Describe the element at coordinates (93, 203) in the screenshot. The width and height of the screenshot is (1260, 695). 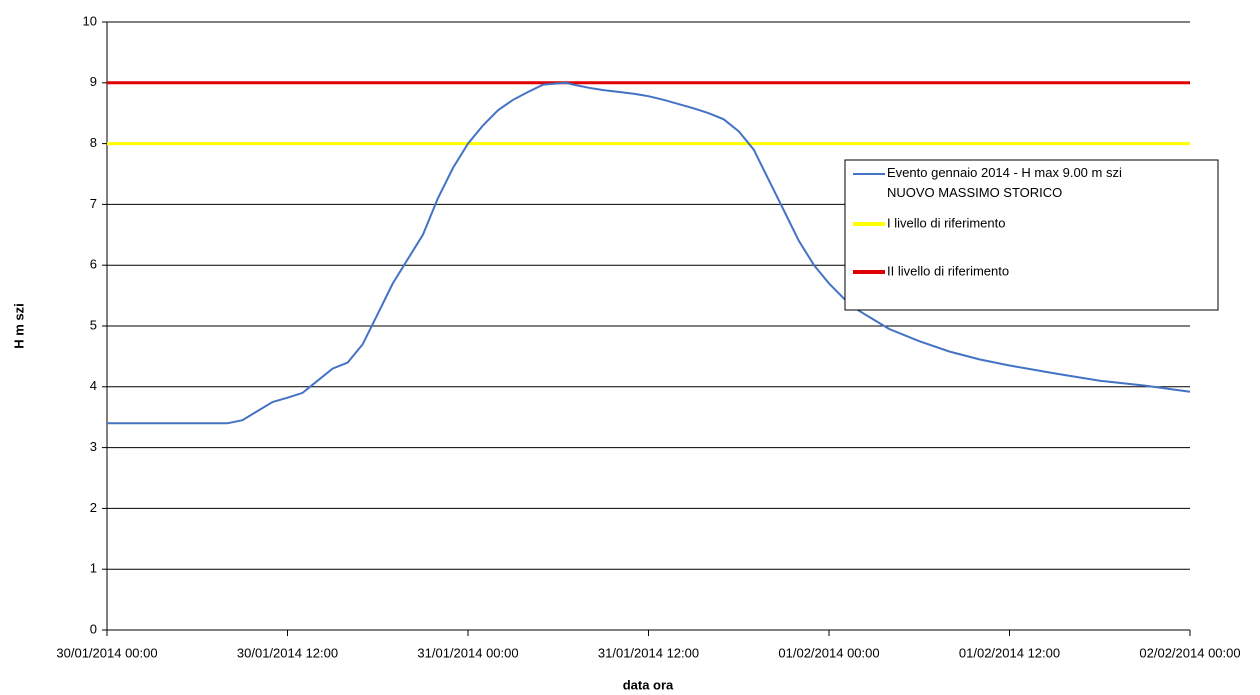
I see `y-tick-label: 7` at that location.